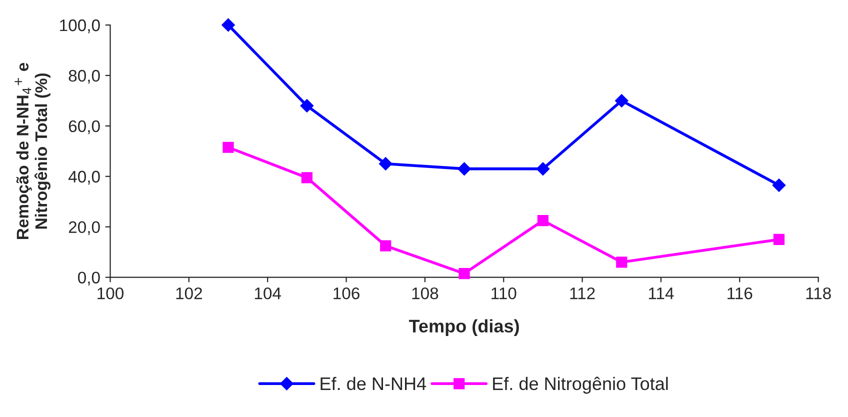  What do you see at coordinates (504, 293) in the screenshot?
I see `x-tick-label: 110` at bounding box center [504, 293].